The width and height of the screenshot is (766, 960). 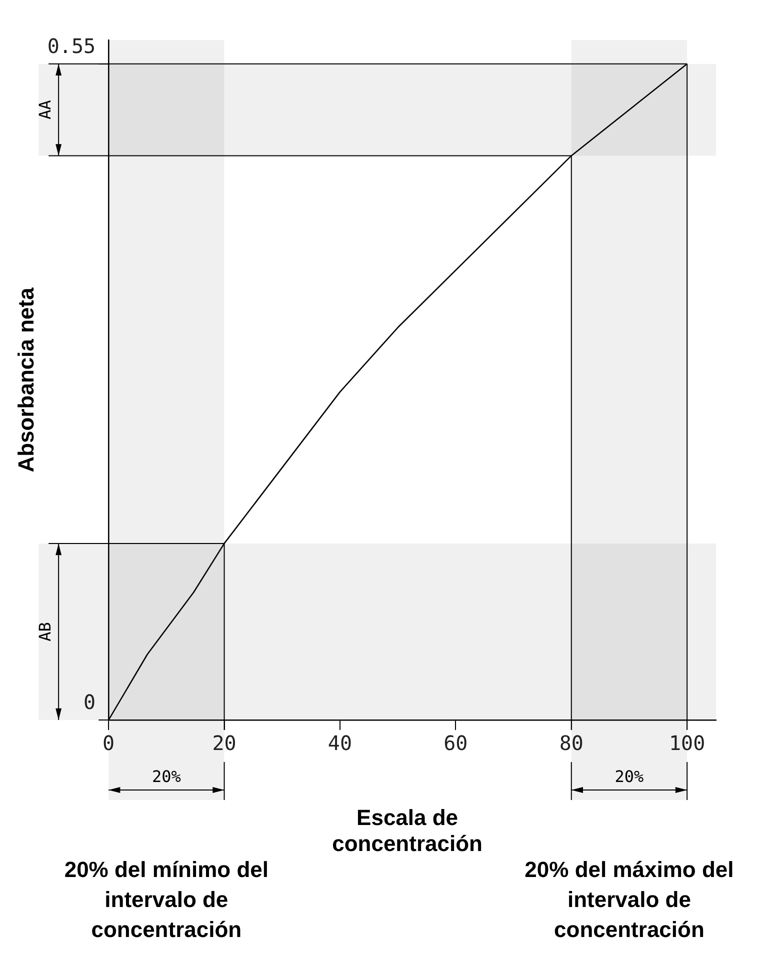 What do you see at coordinates (456, 743) in the screenshot?
I see `x-tick-label: 60` at bounding box center [456, 743].